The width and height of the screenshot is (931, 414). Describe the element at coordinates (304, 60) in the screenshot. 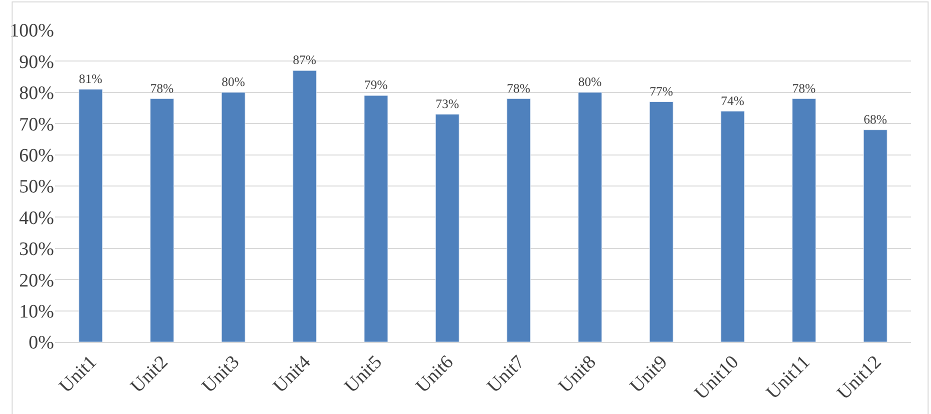

I see `data-label: 87%` at that location.